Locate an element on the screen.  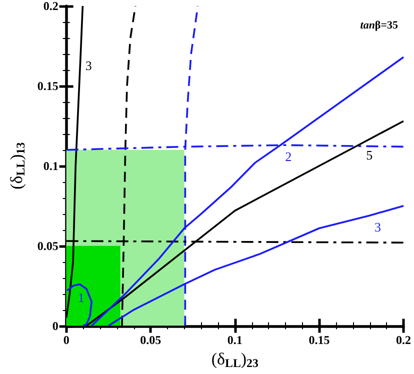
line-series is located at coordinates (79, 305).